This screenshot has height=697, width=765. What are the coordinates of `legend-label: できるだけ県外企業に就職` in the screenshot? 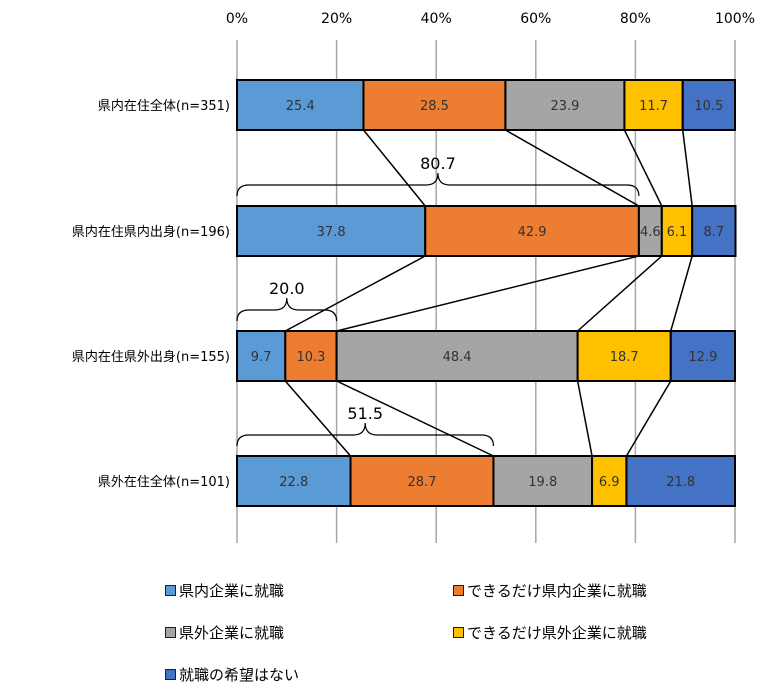 It's located at (557, 633).